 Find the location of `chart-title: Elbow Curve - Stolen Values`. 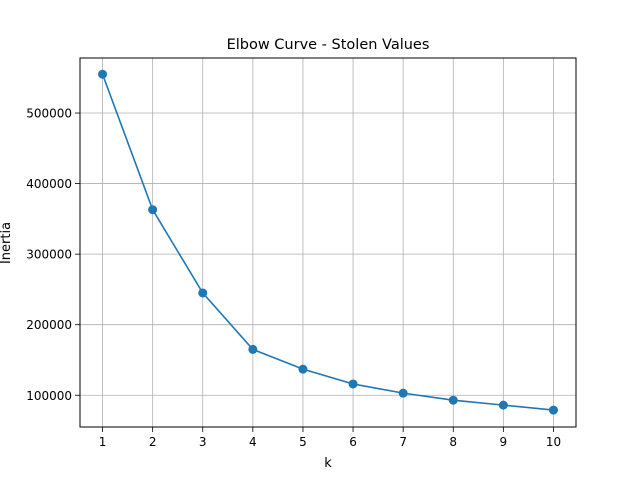

chart-title: Elbow Curve - Stolen Values is located at coordinates (328, 45).